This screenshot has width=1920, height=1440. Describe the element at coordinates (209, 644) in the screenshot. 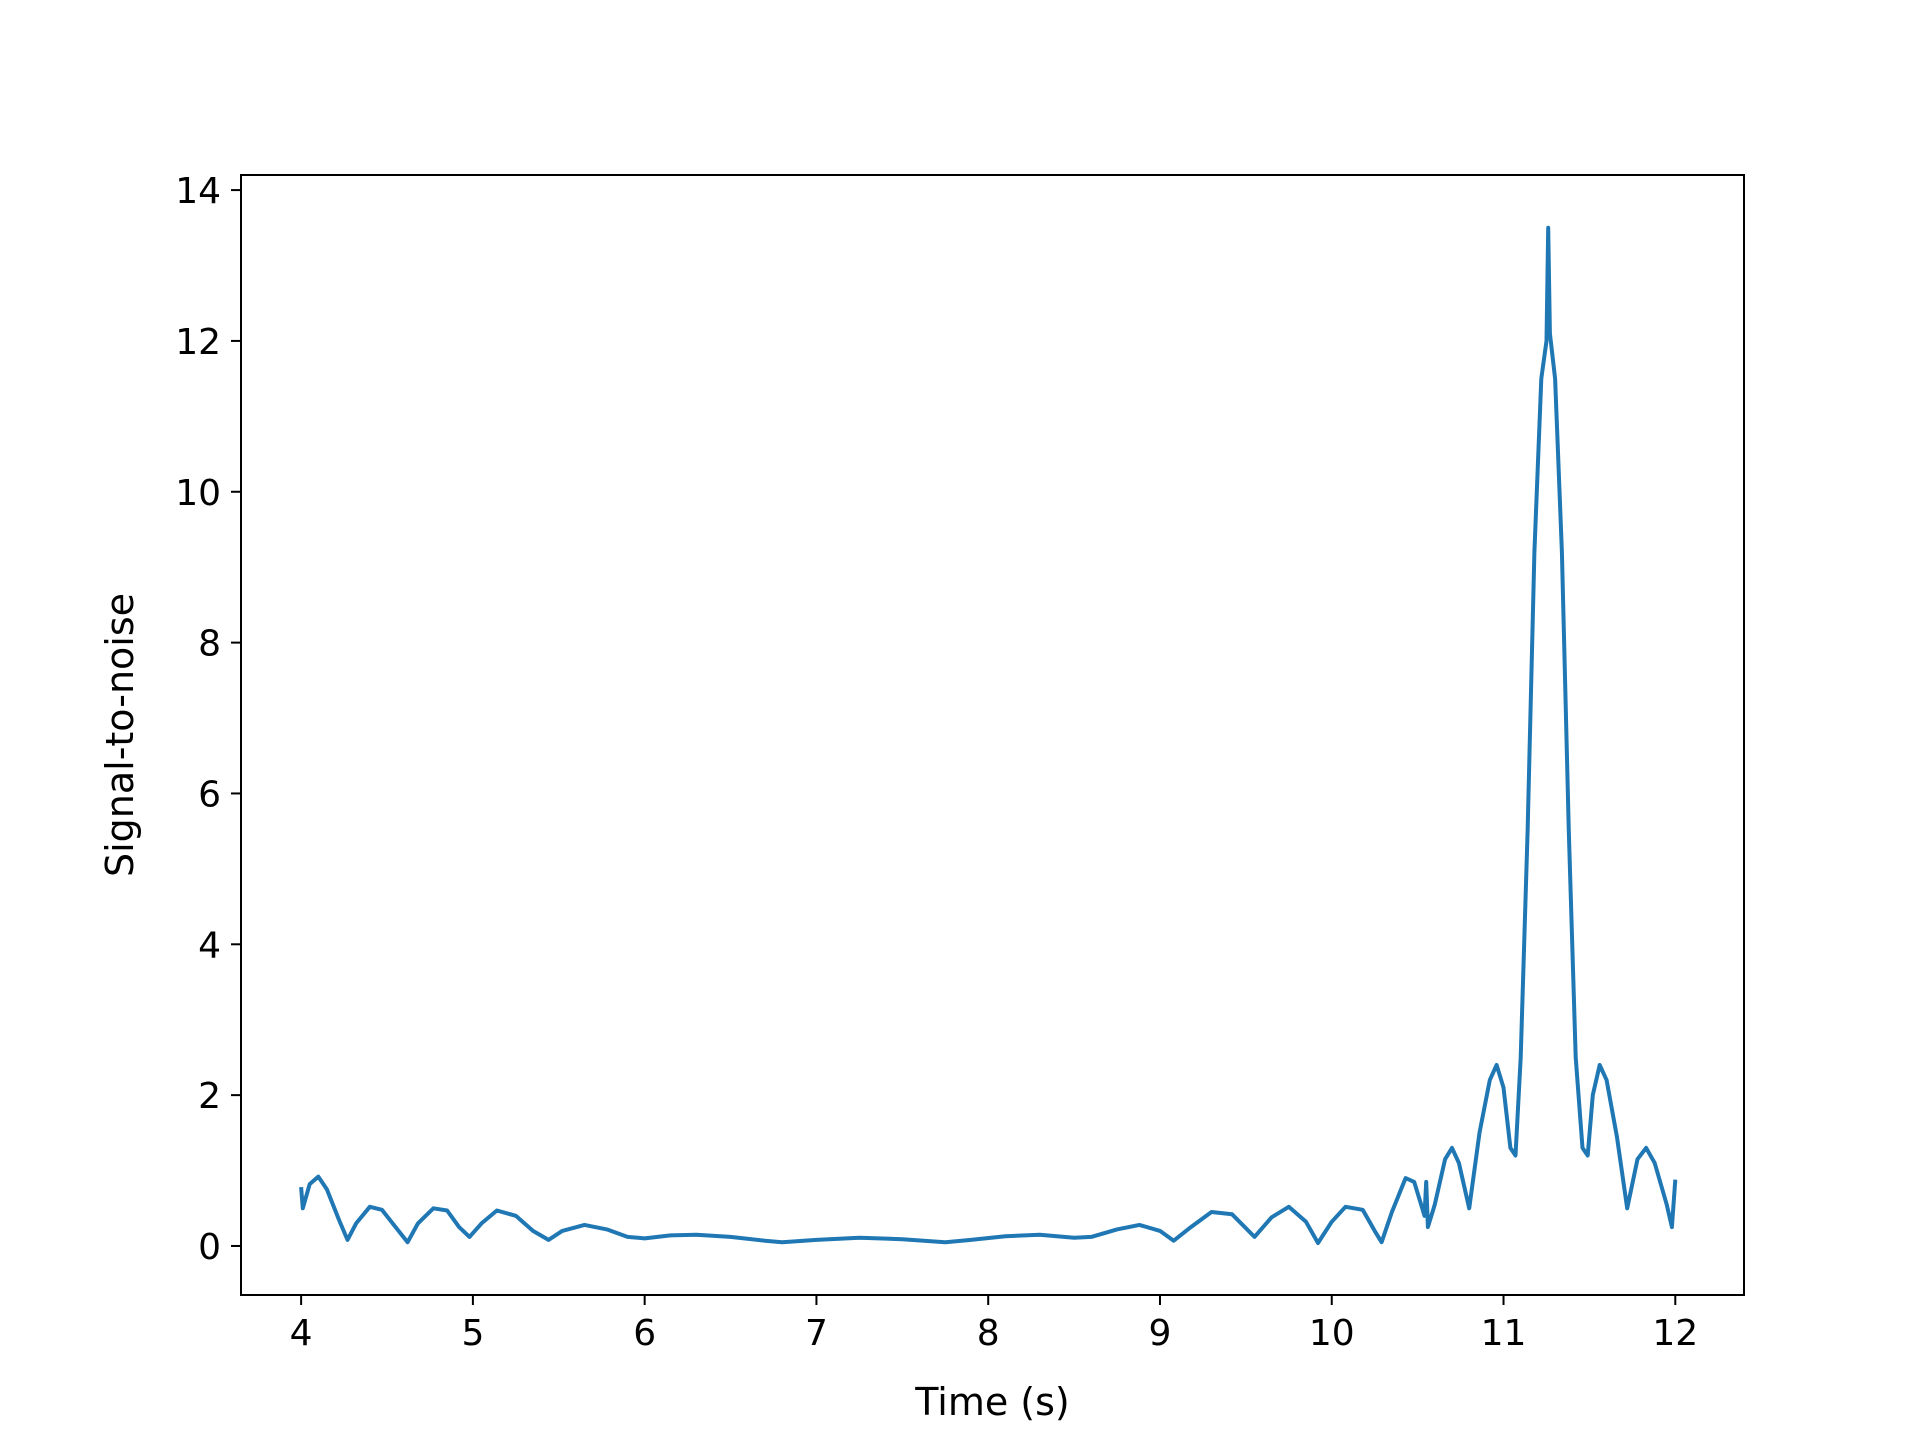

I see `y-tick-label: 8` at that location.